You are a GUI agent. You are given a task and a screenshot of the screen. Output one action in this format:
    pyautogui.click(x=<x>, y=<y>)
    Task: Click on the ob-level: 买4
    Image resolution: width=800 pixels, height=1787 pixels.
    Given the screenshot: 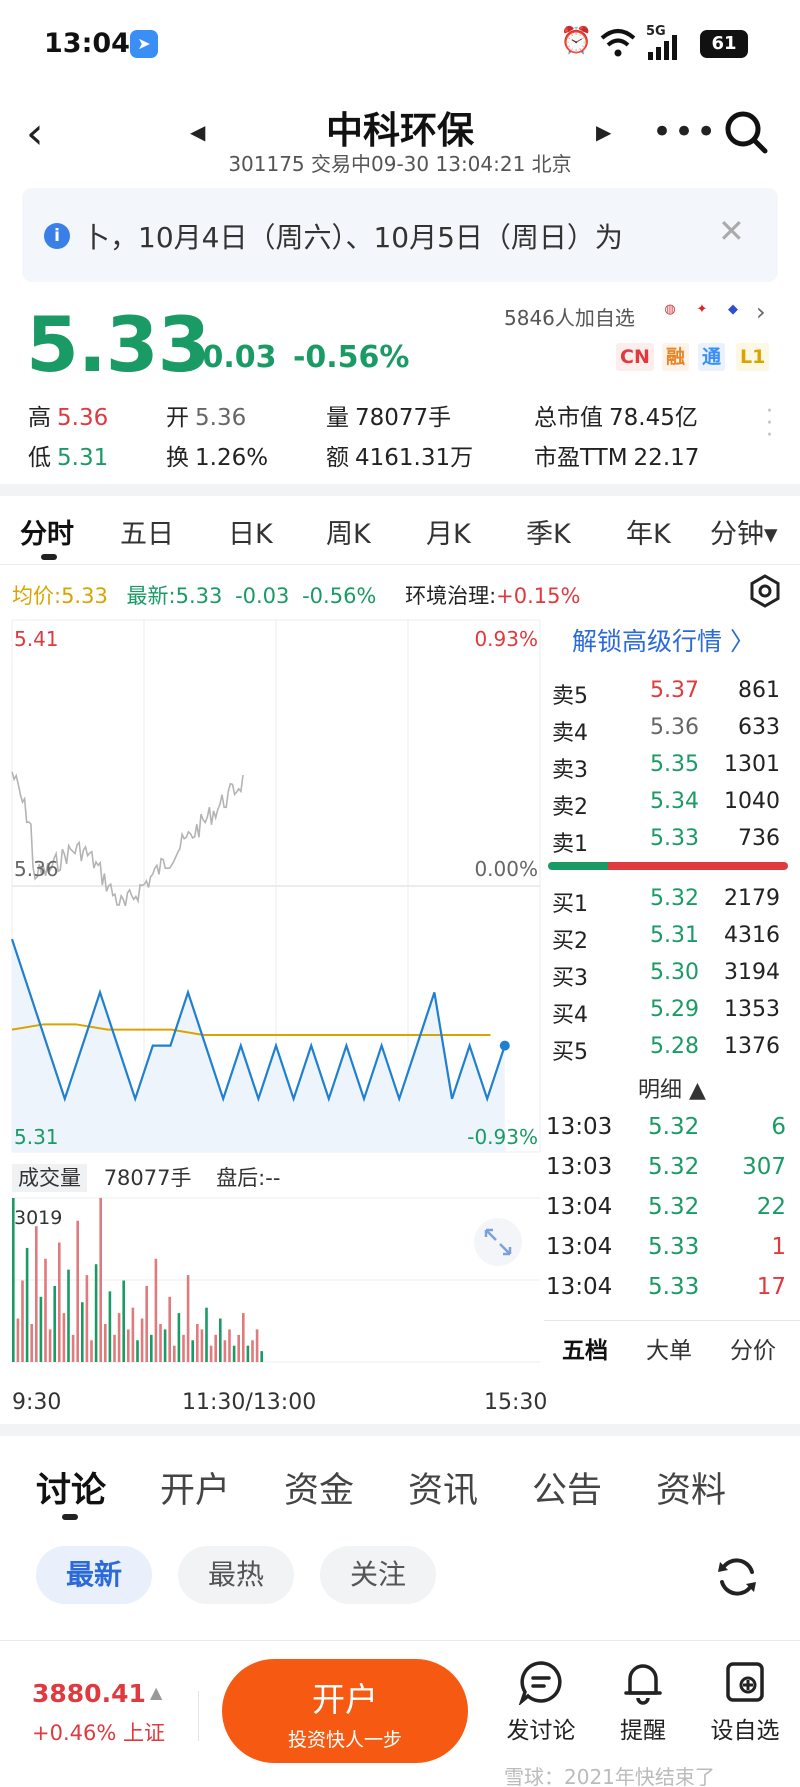 What is the action you would take?
    pyautogui.click(x=570, y=1015)
    